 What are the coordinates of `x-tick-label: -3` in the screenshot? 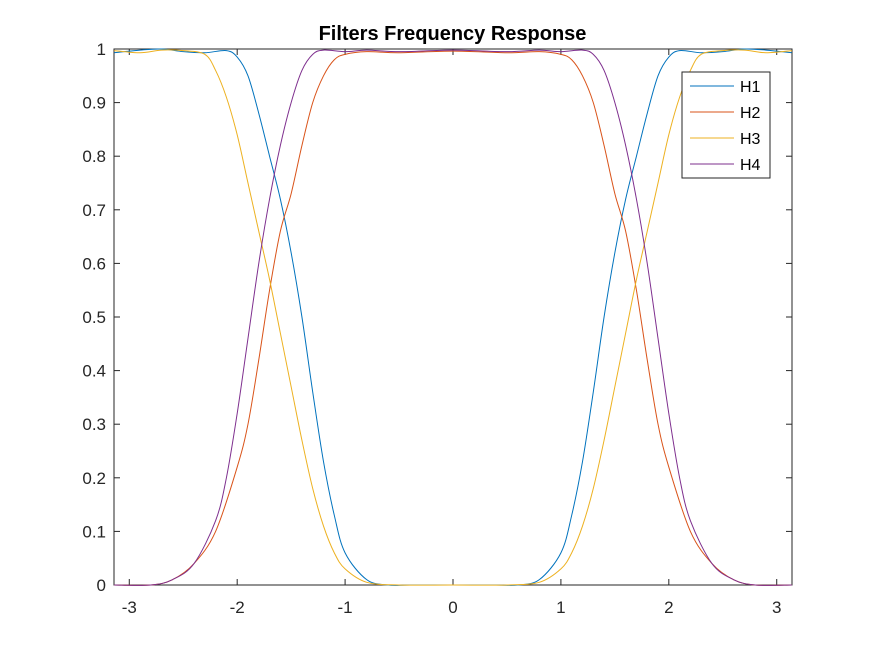 It's located at (129, 607).